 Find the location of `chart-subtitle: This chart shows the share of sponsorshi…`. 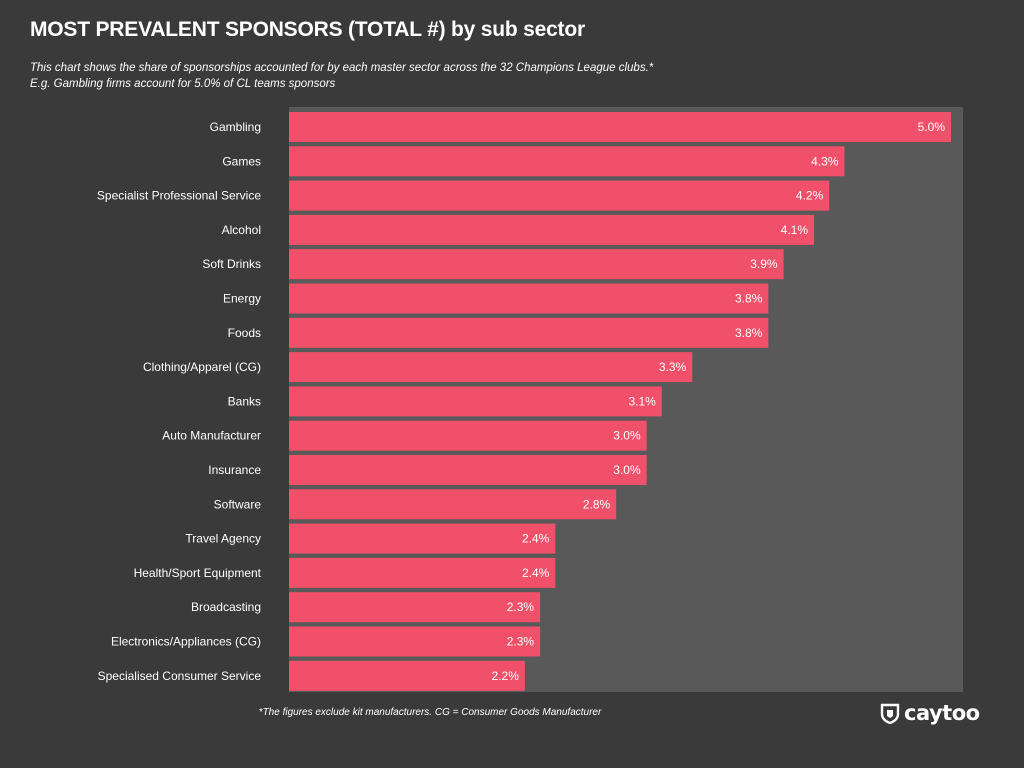

chart-subtitle: This chart shows the share of sponsorshi… is located at coordinates (341, 76).